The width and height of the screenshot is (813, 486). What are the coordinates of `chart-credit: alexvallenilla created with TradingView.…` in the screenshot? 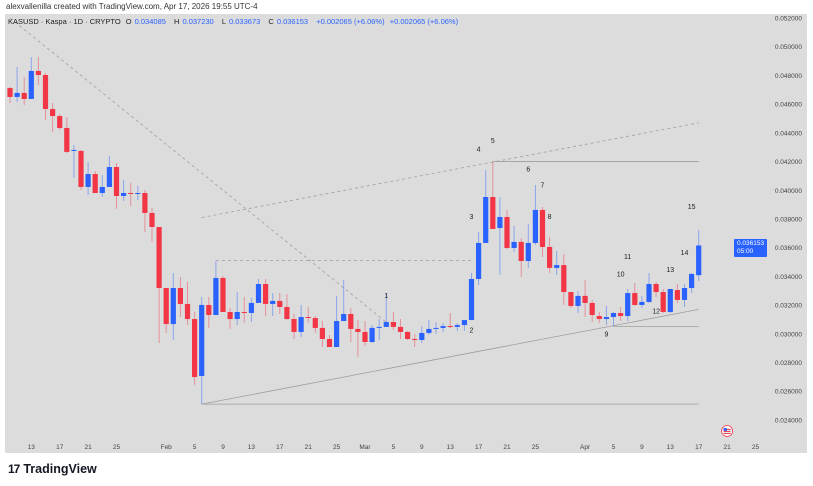 It's located at (132, 6).